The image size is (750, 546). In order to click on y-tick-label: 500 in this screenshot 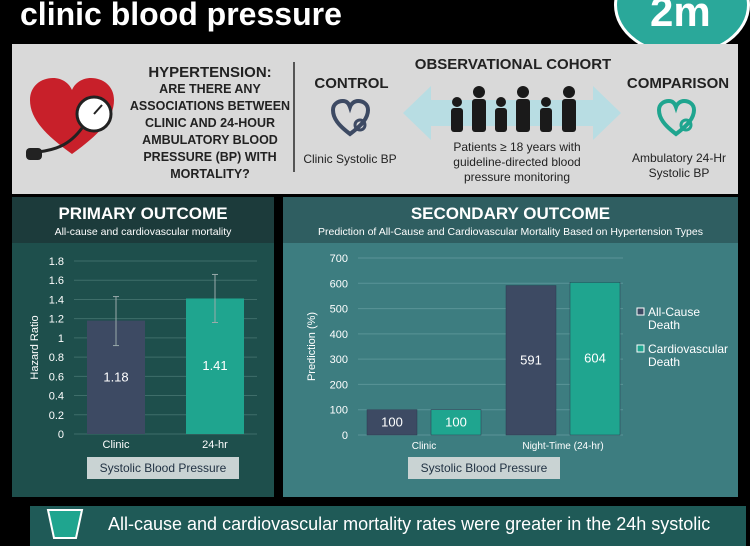, I will do `click(339, 310)`.